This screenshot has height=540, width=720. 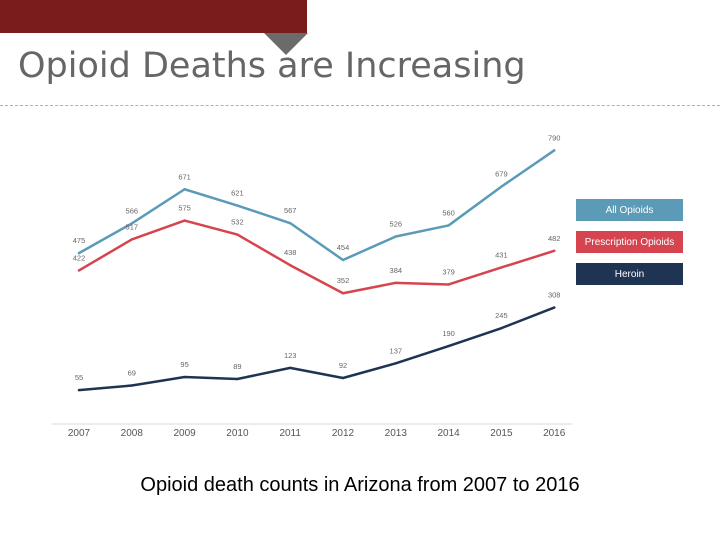 What do you see at coordinates (501, 174) in the screenshot?
I see `data-label: 679` at bounding box center [501, 174].